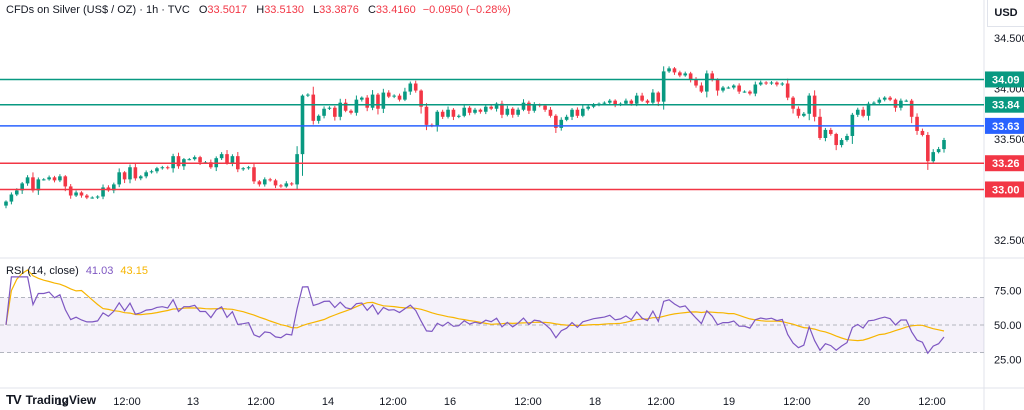 The image size is (1024, 410). I want to click on high-label: H, so click(260, 10).